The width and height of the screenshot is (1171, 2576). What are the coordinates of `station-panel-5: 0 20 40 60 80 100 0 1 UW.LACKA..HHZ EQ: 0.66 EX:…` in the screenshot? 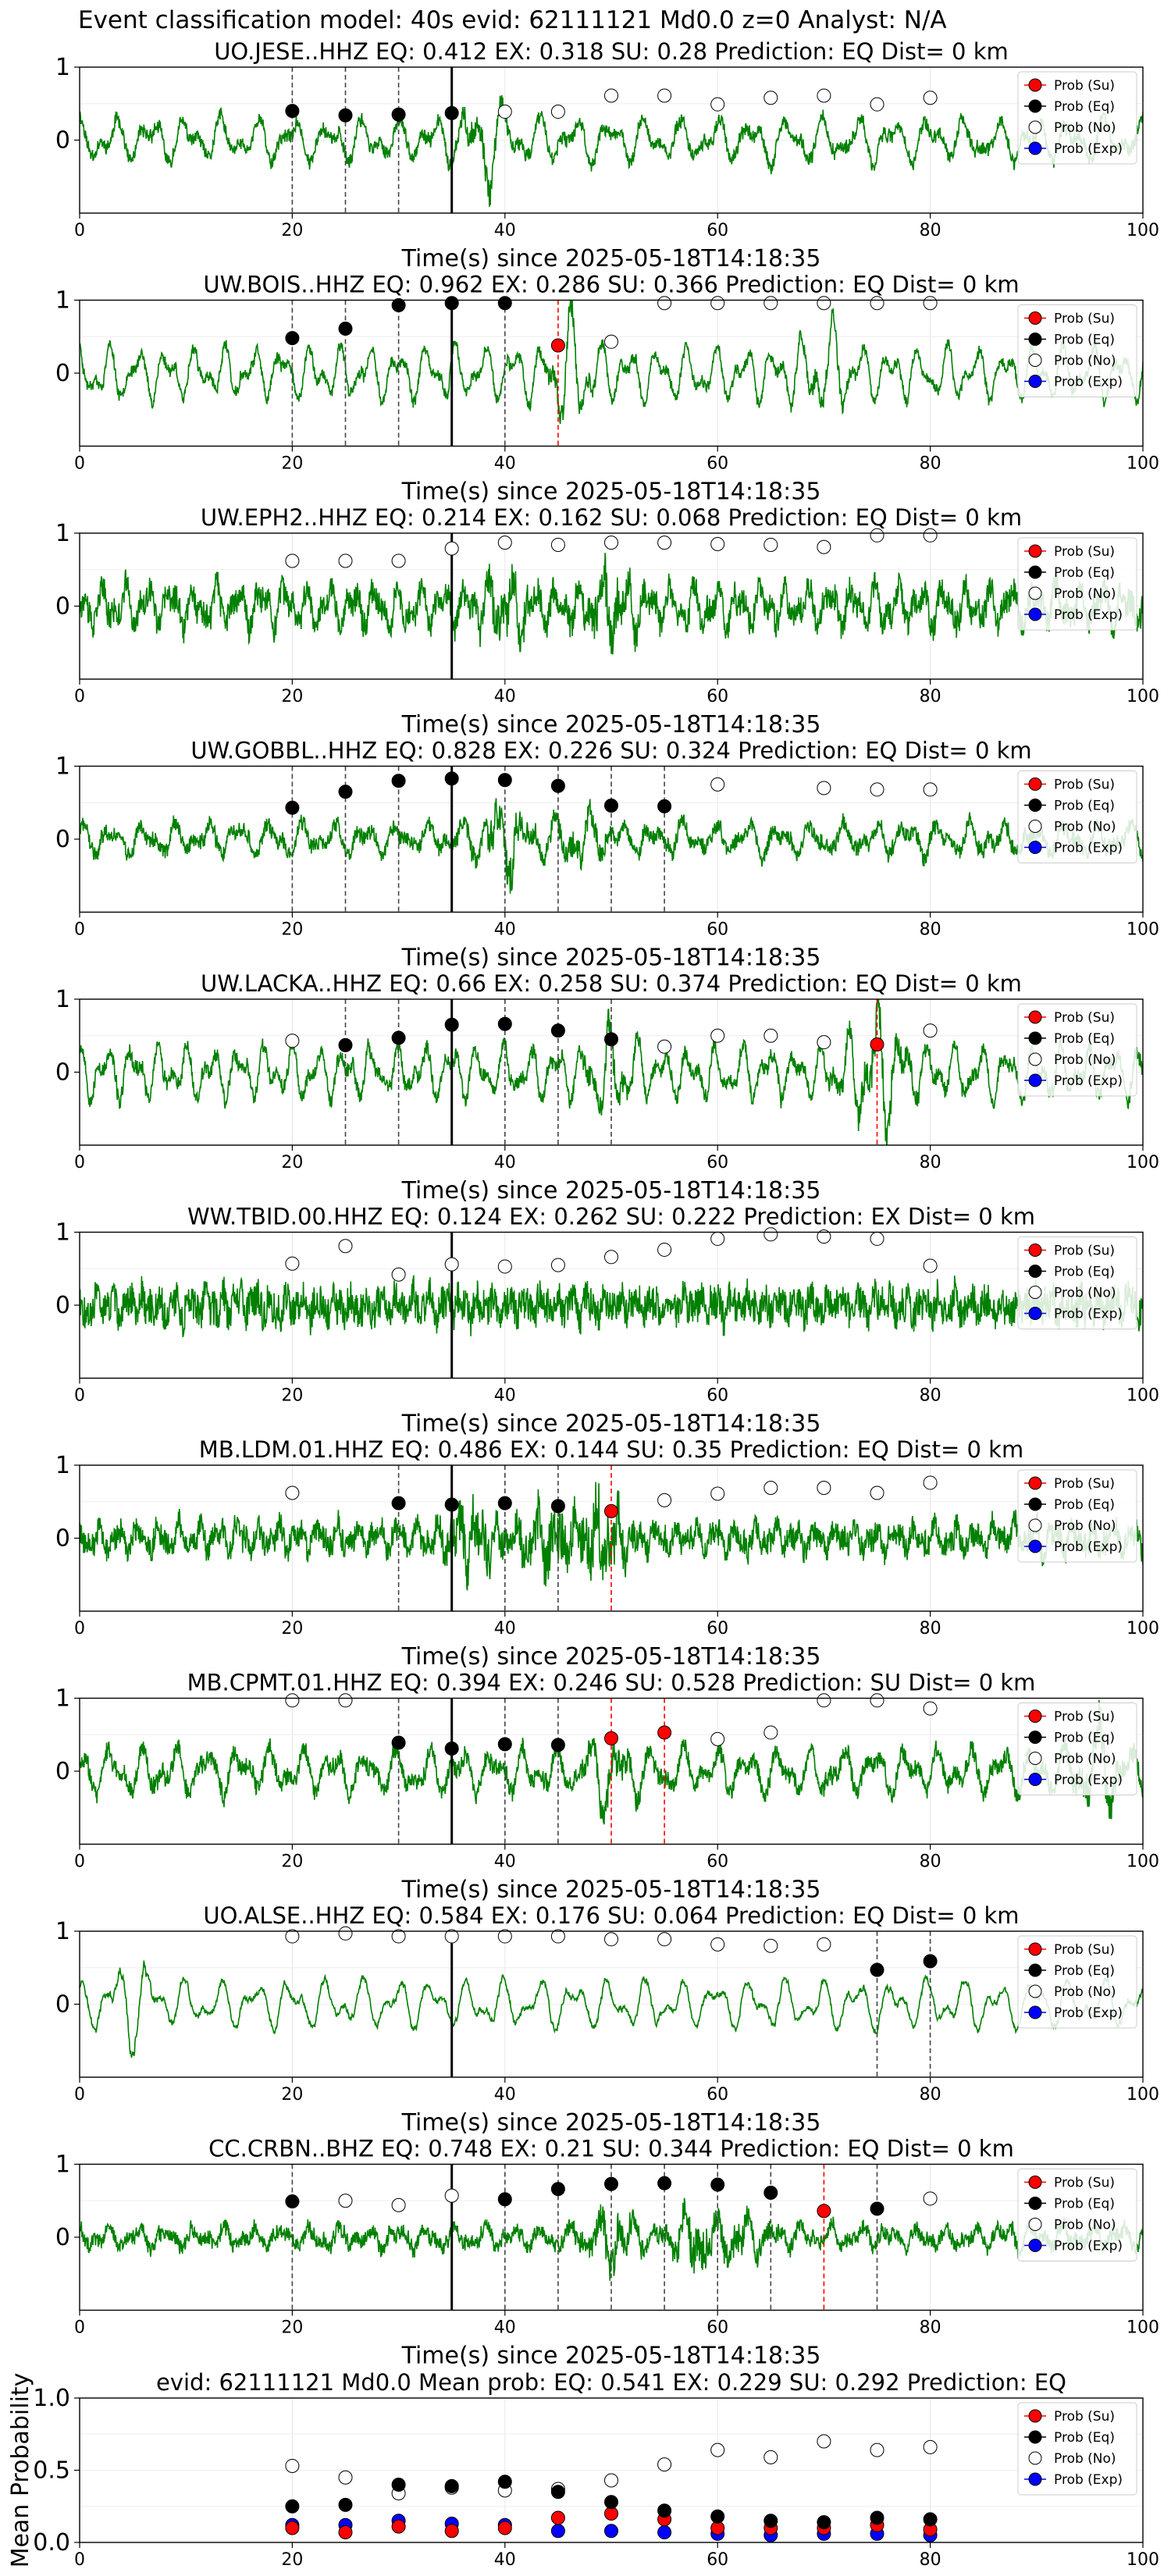 It's located at (607, 1087).